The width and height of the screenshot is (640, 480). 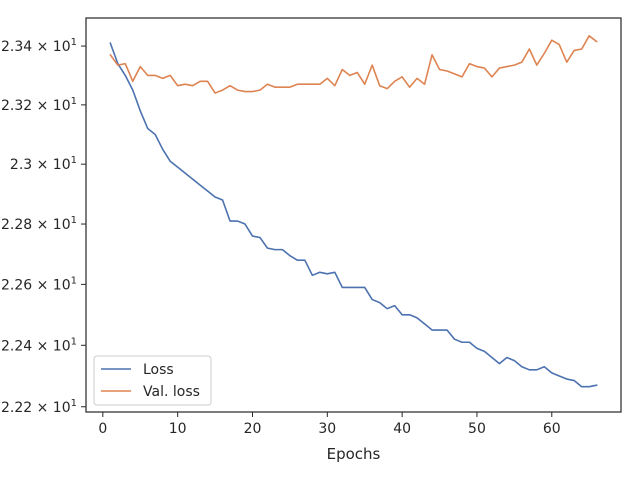 I want to click on x-axis: 0 10 20 30 40 50 60, so click(x=329, y=424).